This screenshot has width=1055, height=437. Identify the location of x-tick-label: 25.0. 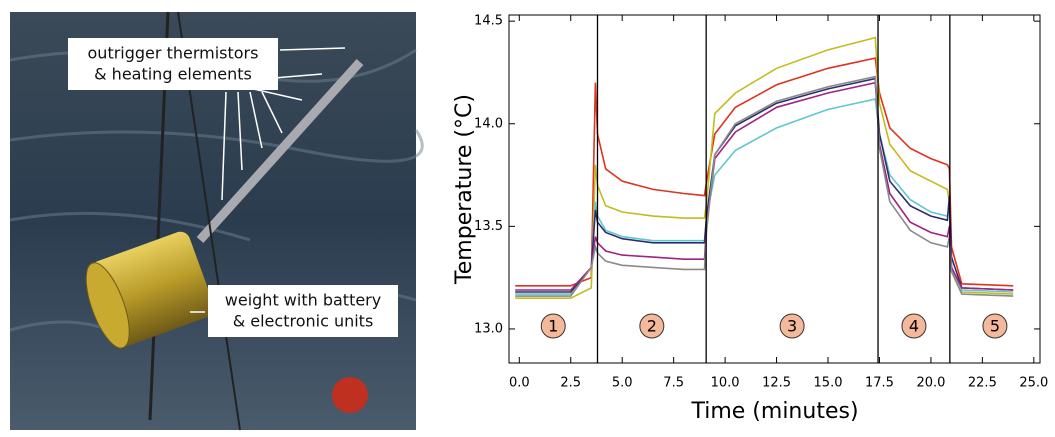
(1033, 383).